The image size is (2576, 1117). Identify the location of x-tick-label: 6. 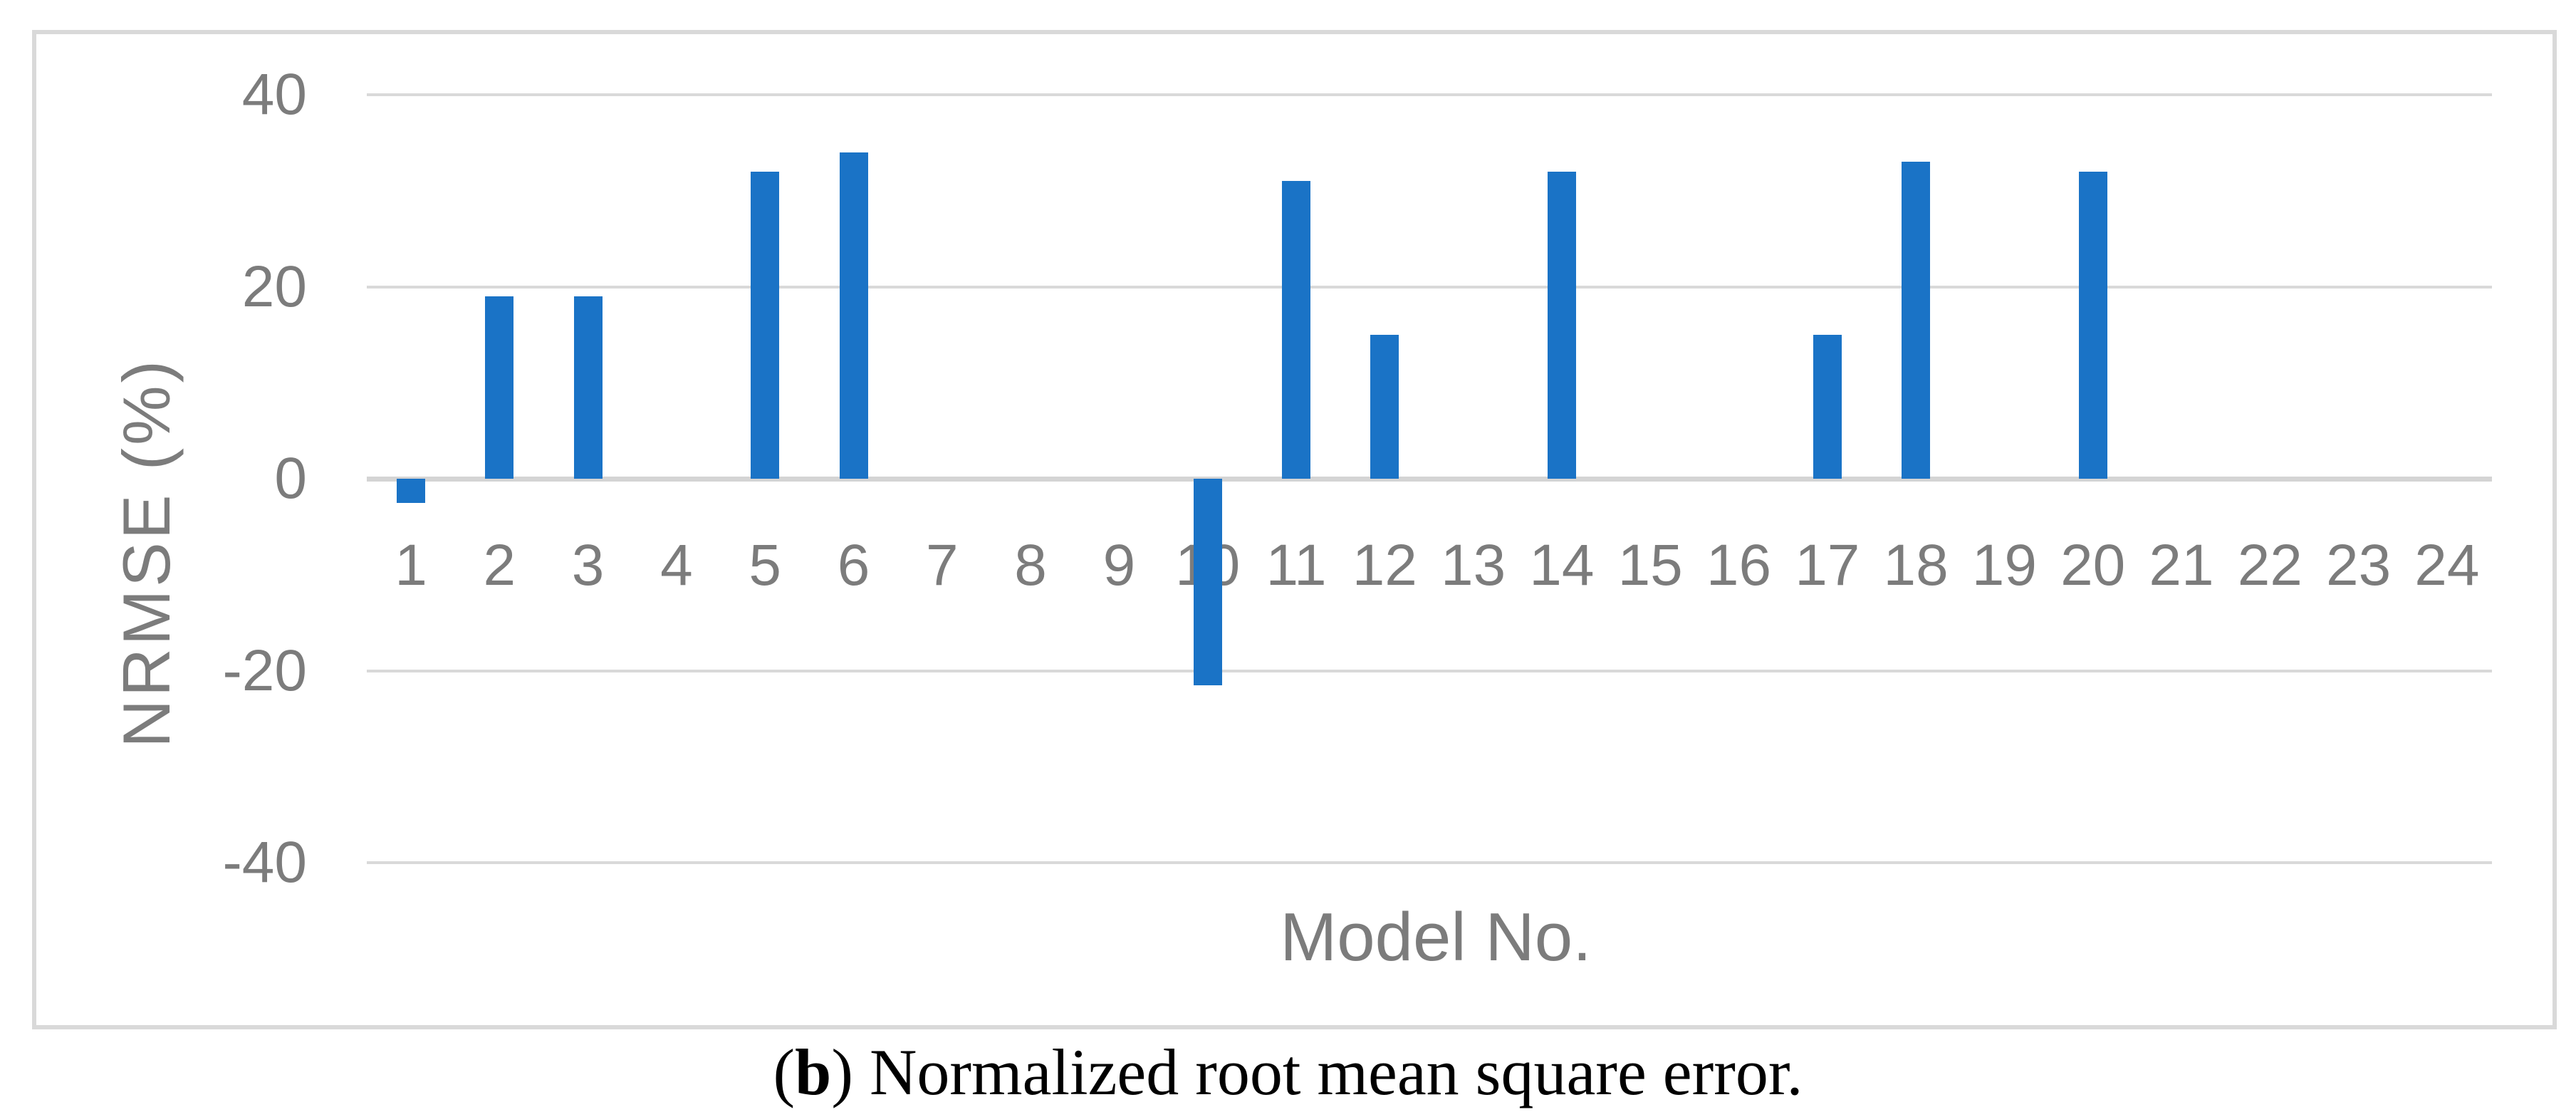
(853, 565).